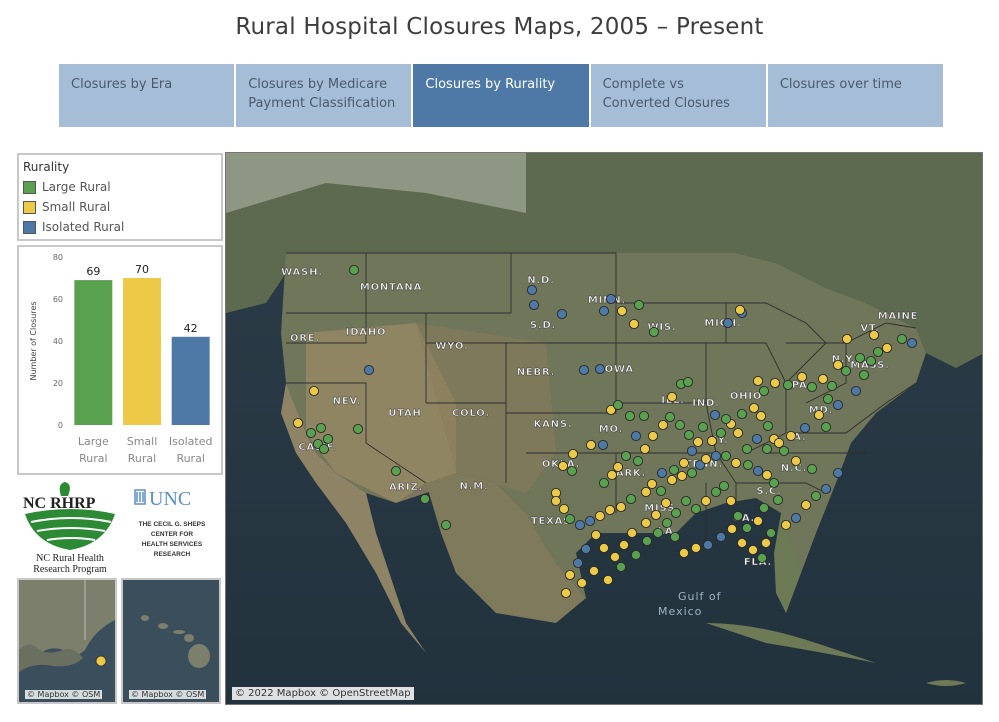 This screenshot has height=722, width=999. What do you see at coordinates (147, 95) in the screenshot?
I see `tab-closures-by-era: Closures by Era` at bounding box center [147, 95].